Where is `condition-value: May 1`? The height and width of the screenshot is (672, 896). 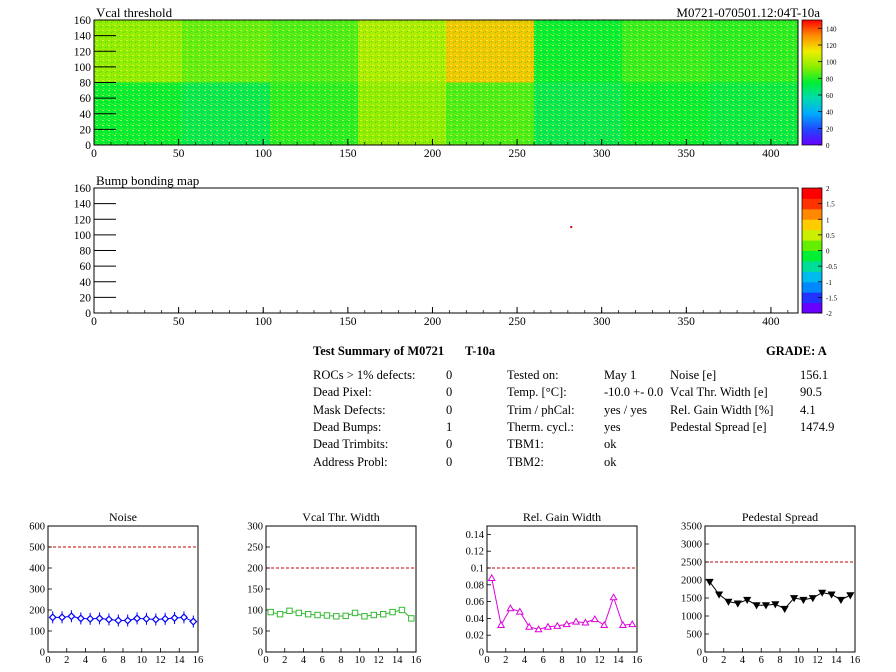
condition-value: May 1 is located at coordinates (620, 375).